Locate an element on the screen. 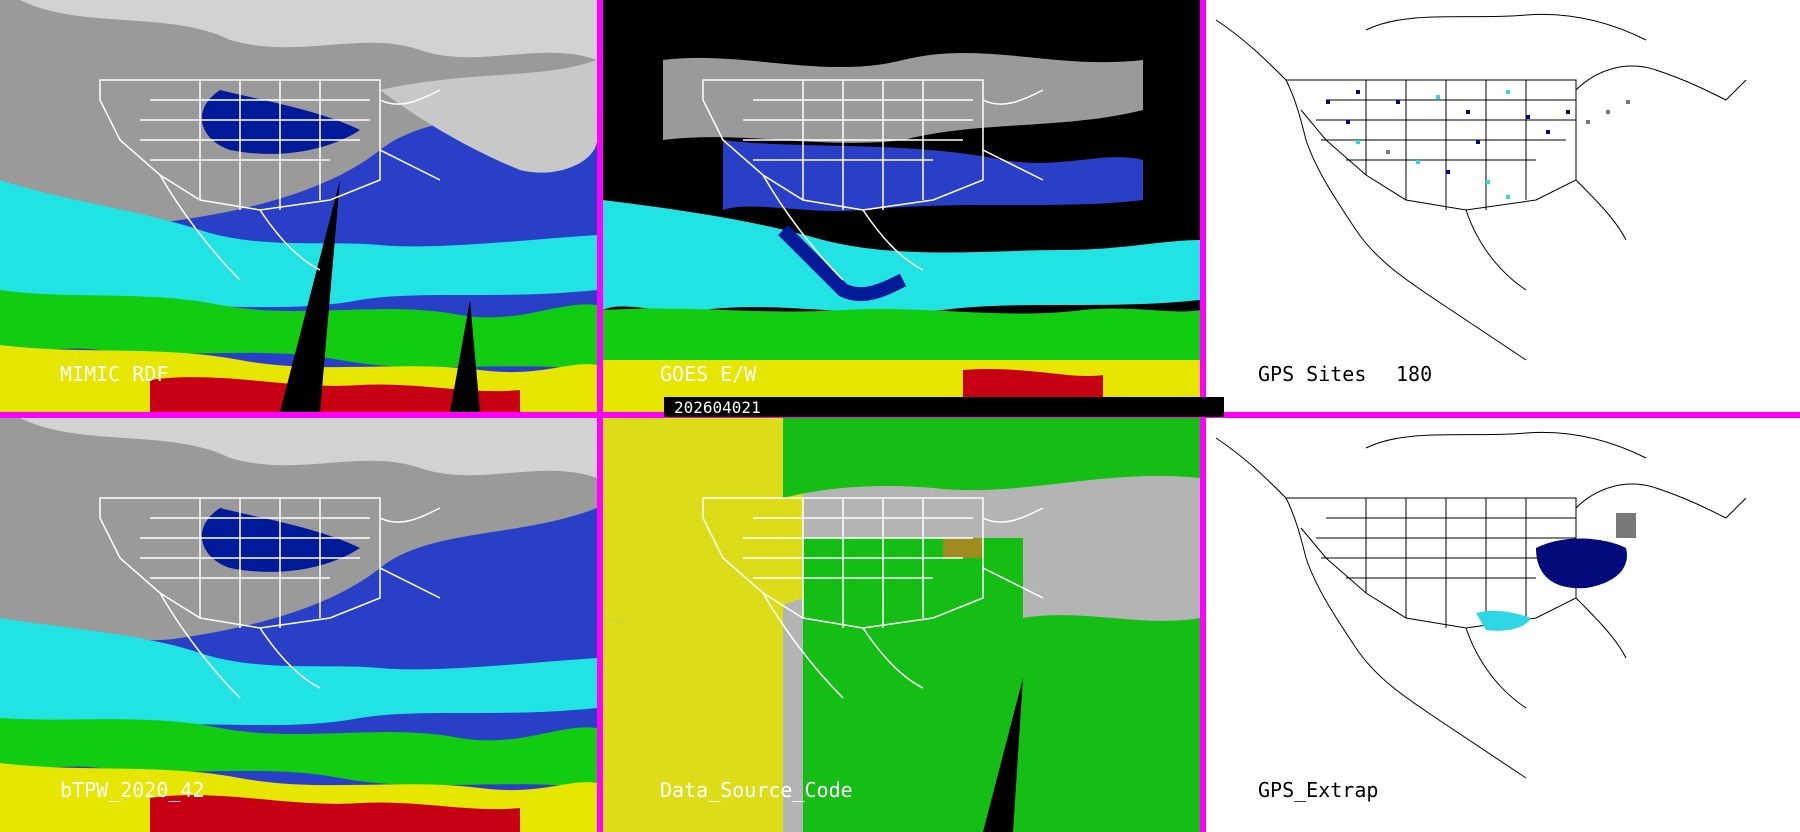  panel-title: GPS_Extrap is located at coordinates (1318, 790).